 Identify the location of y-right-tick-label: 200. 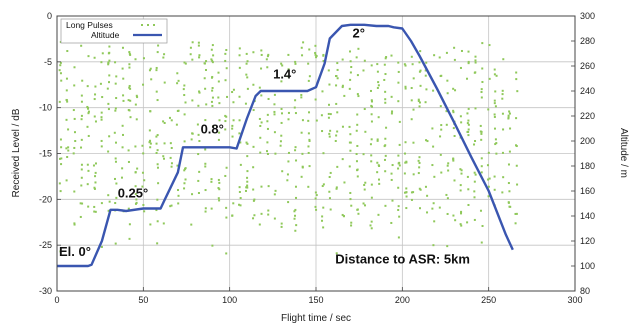
(587, 141).